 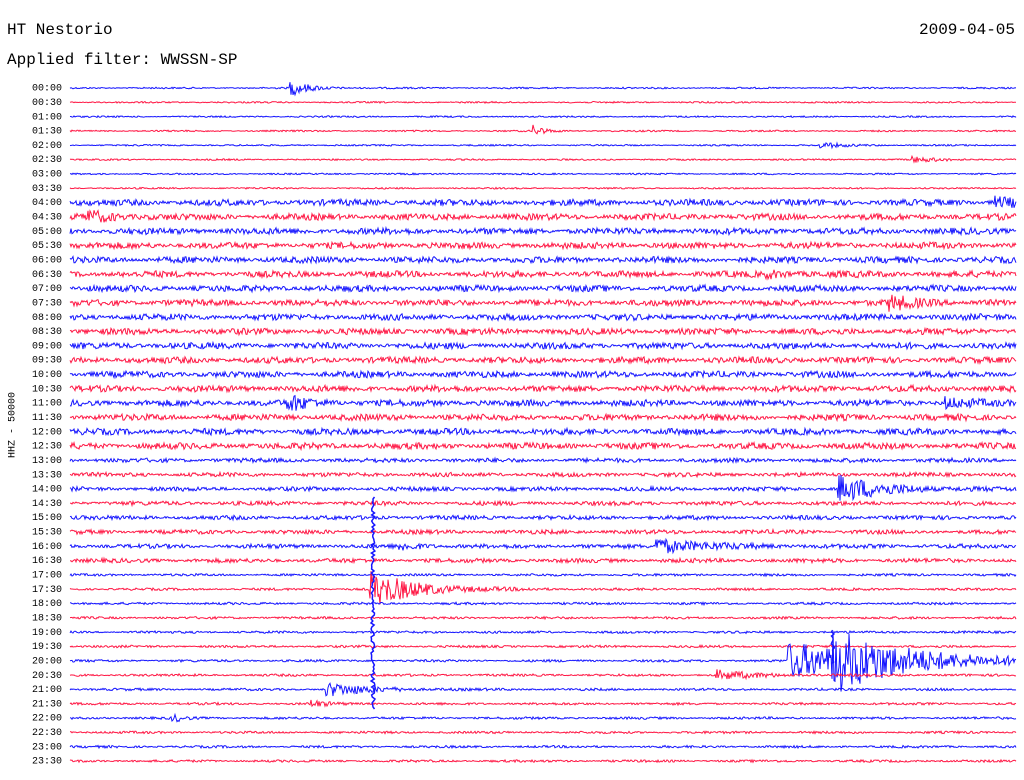 What do you see at coordinates (47, 590) in the screenshot?
I see `row-time-label: 17:30` at bounding box center [47, 590].